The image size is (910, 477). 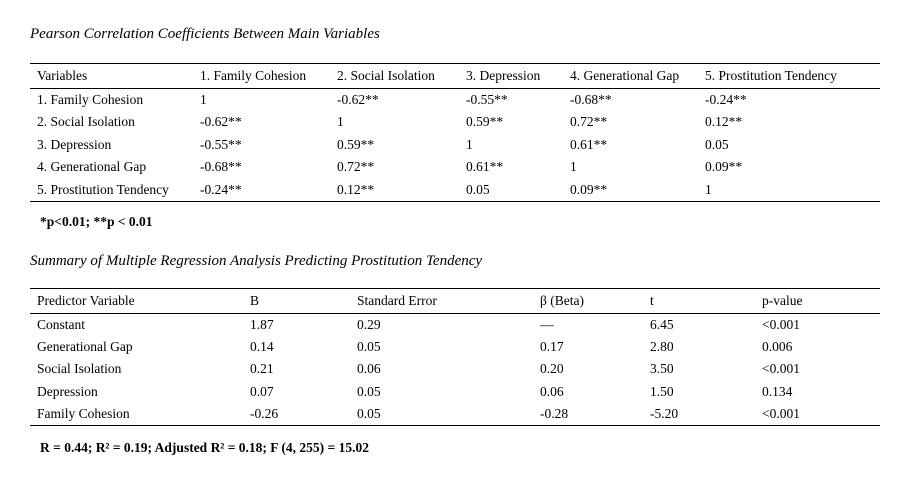 I want to click on regression-cell: 0.006, so click(x=777, y=346).